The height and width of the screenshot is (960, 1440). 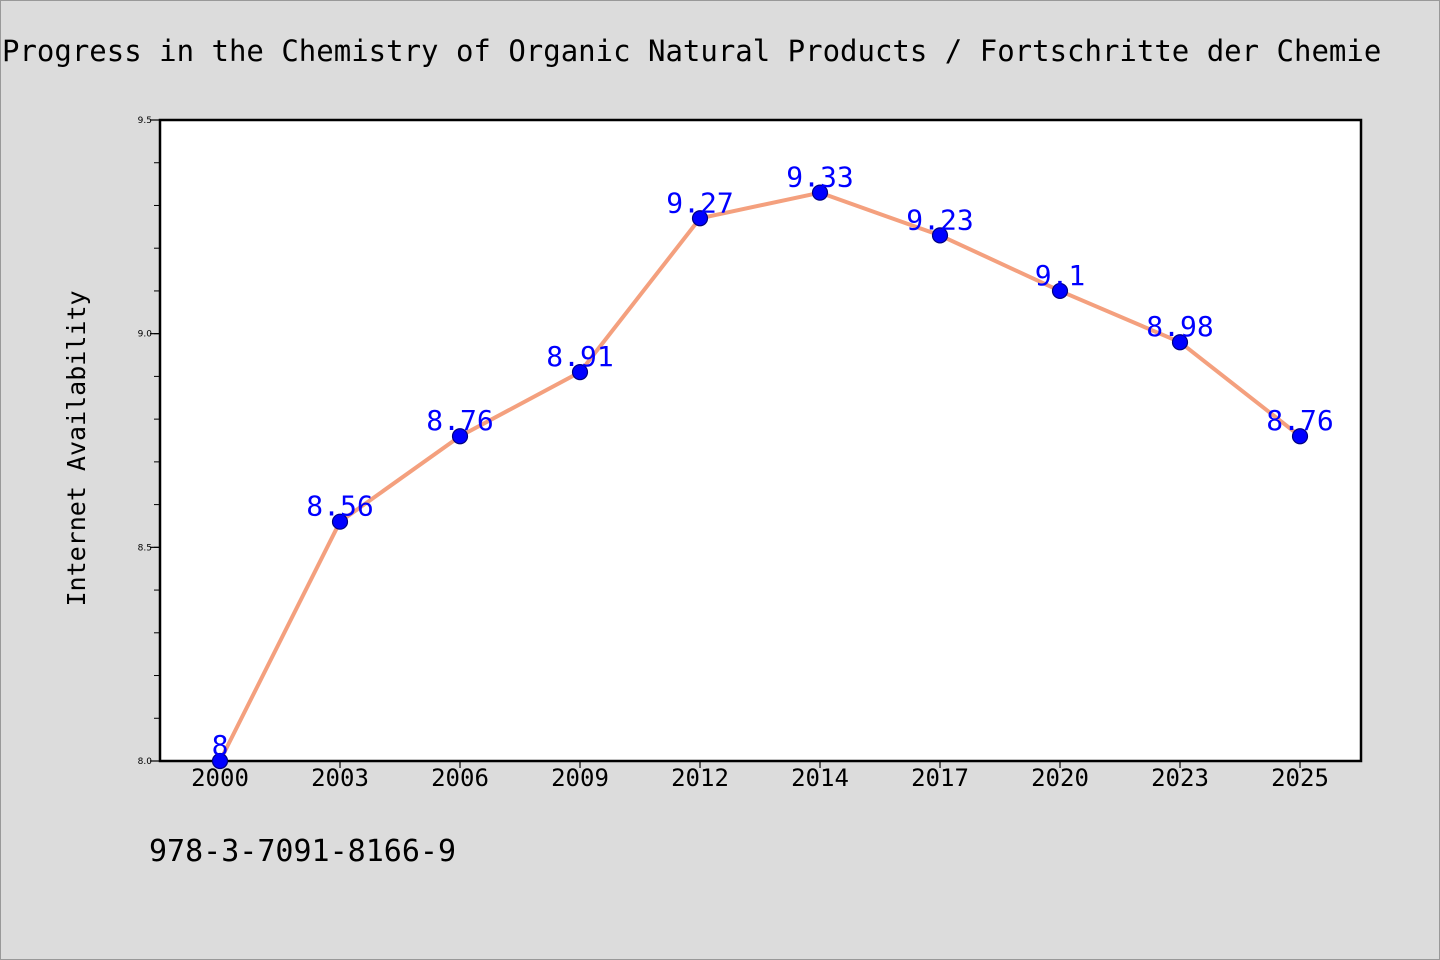 I want to click on data-label: 8, so click(x=220, y=745).